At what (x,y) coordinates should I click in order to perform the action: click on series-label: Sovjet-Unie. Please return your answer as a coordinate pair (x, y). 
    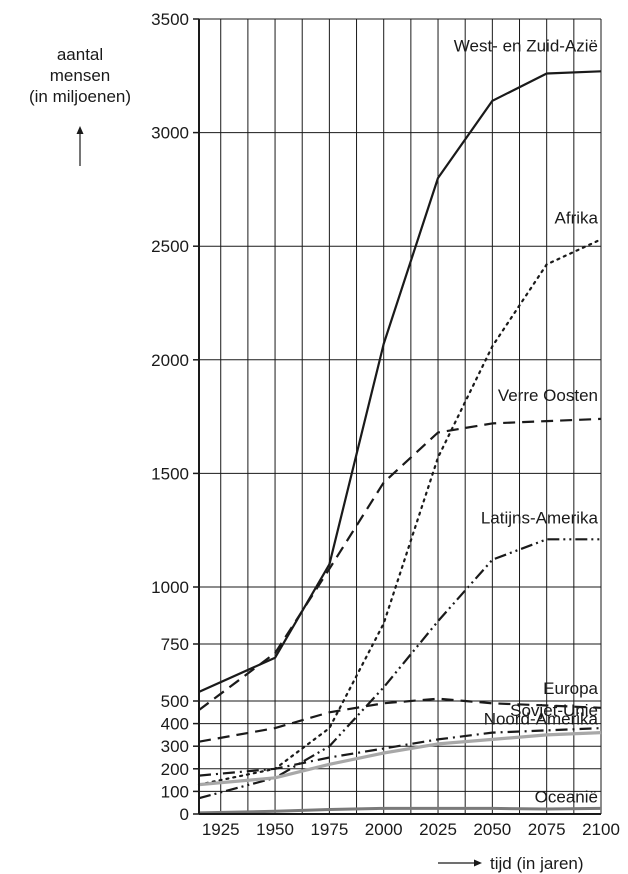
    Looking at the image, I should click on (554, 710).